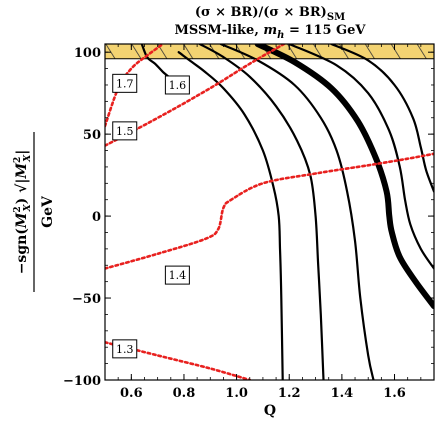 Image resolution: width=439 pixels, height=424 pixels. I want to click on contour-label-2: 1.6, so click(177, 85).